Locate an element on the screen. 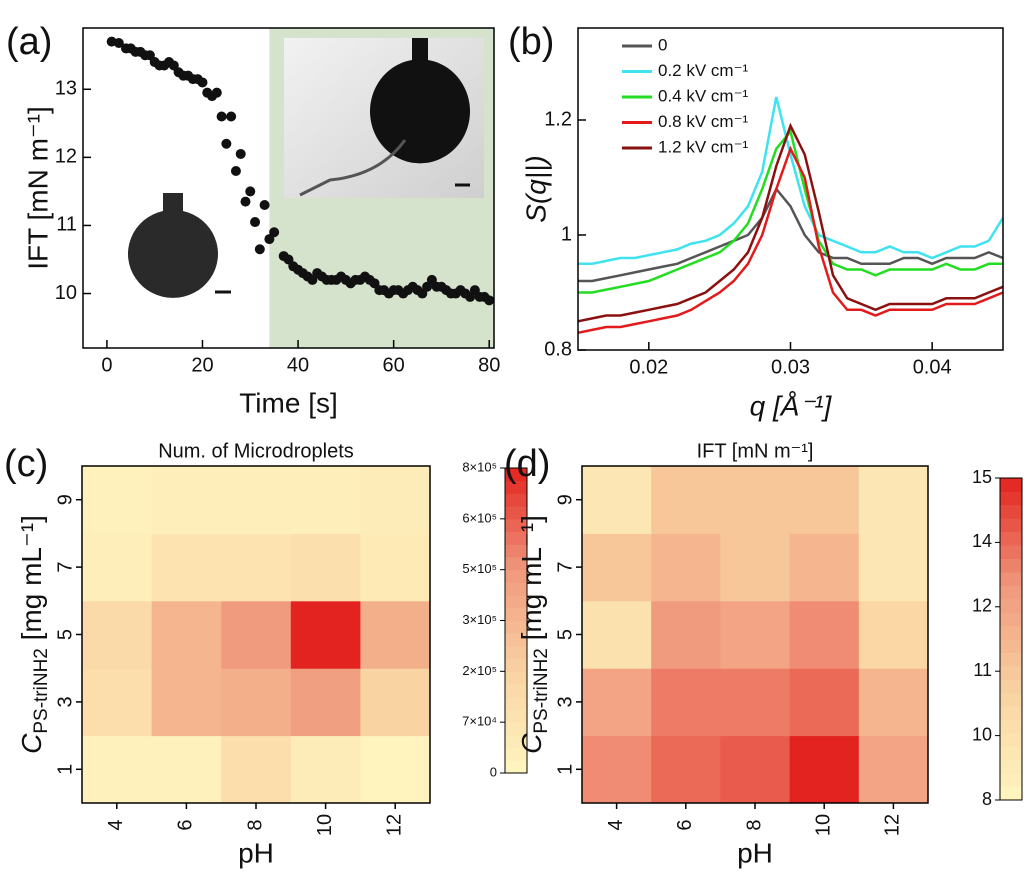 The width and height of the screenshot is (1024, 872). y-axis-label: CPS-triNH2 [mg mL⁻¹] is located at coordinates (534, 634).